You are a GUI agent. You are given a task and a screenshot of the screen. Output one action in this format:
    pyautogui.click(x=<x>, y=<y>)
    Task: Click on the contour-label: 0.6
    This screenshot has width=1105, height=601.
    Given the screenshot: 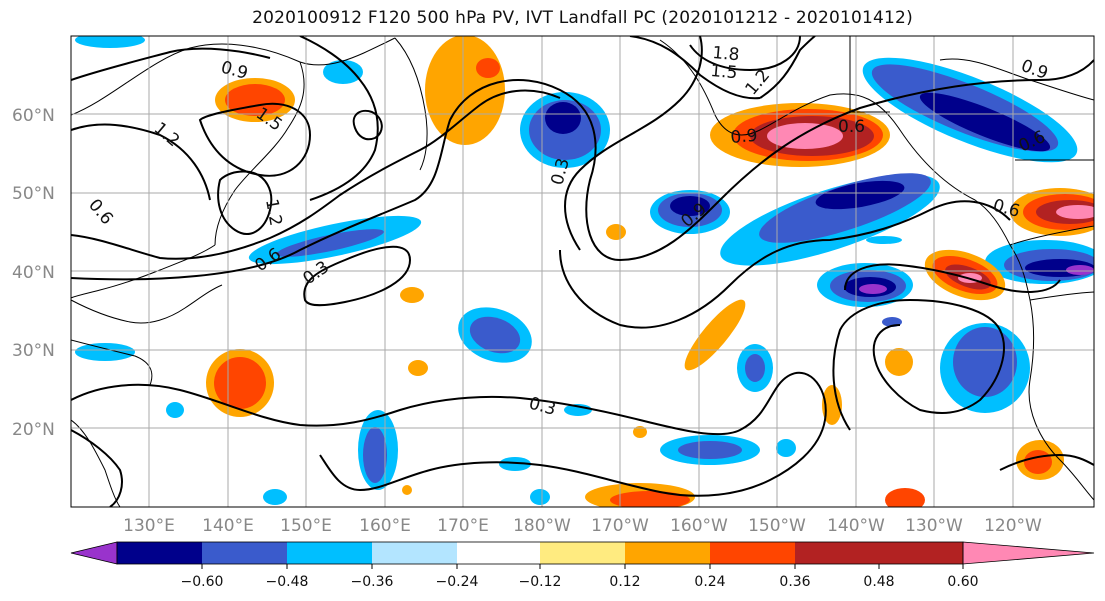 What is the action you would take?
    pyautogui.click(x=851, y=127)
    